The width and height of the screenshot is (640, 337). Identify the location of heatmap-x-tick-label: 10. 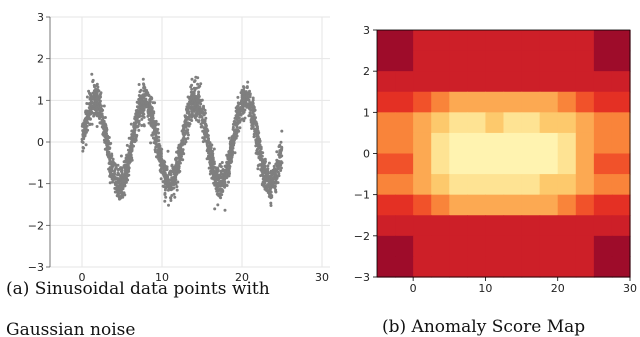
(485, 288).